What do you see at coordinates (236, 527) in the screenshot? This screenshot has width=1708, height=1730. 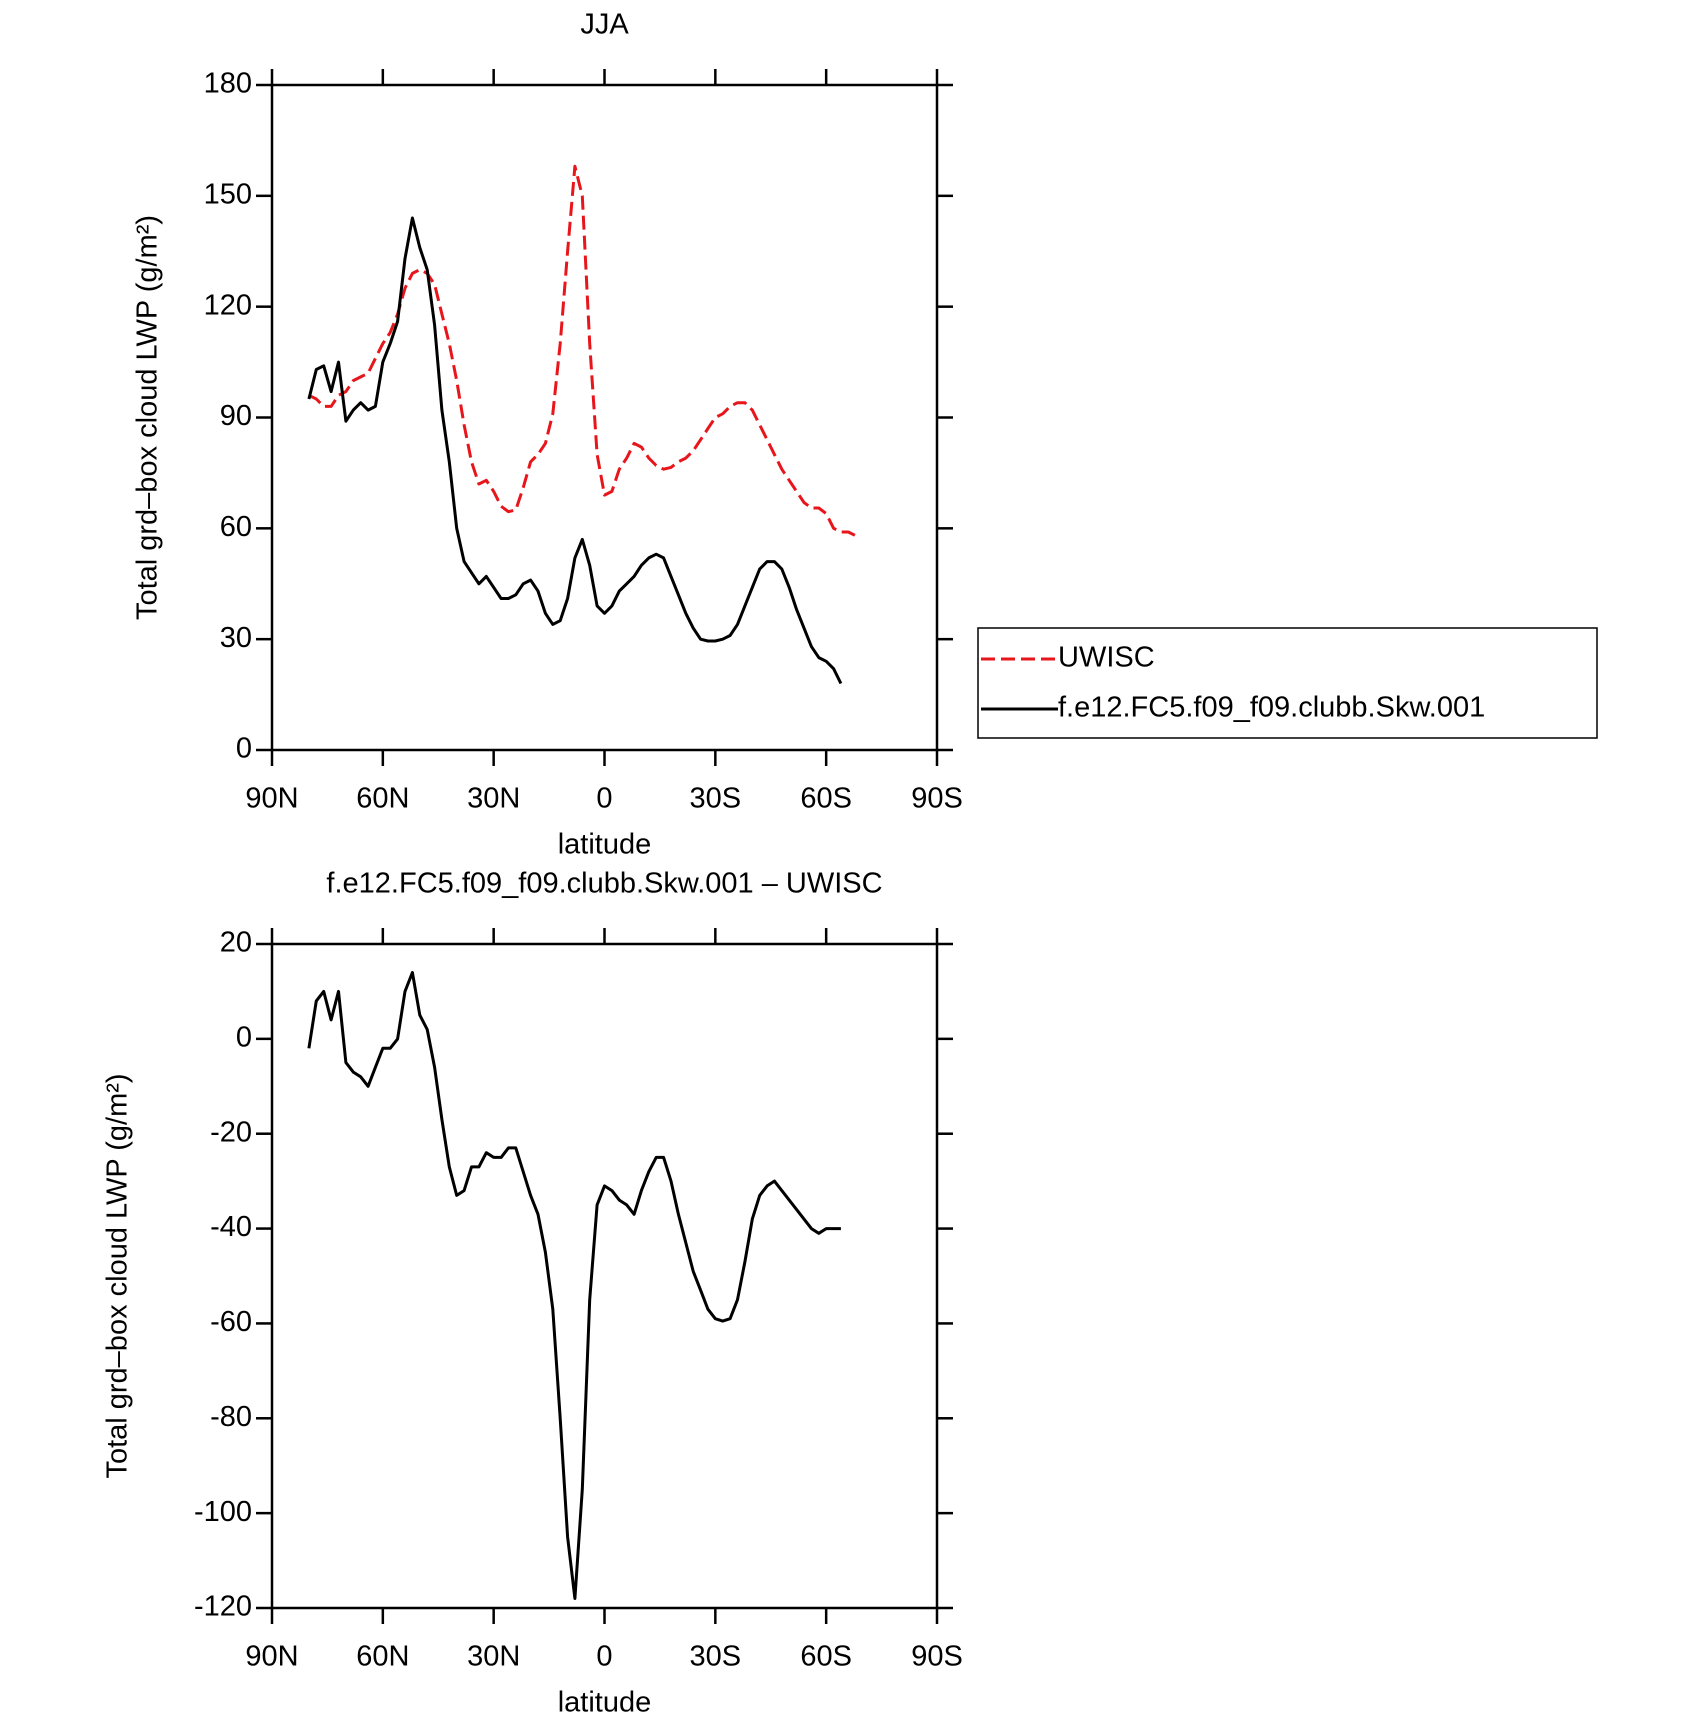 I see `y-tick-label: 60` at bounding box center [236, 527].